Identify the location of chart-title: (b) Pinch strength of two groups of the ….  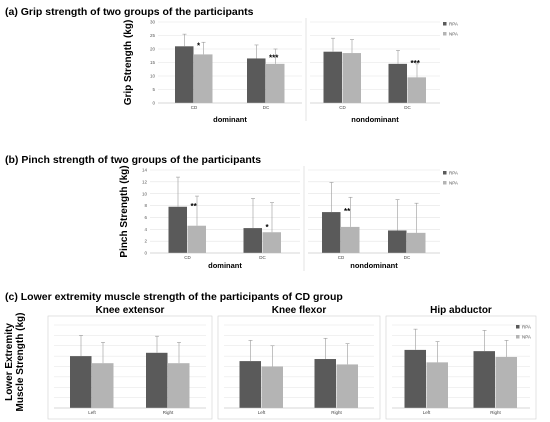
(133, 160).